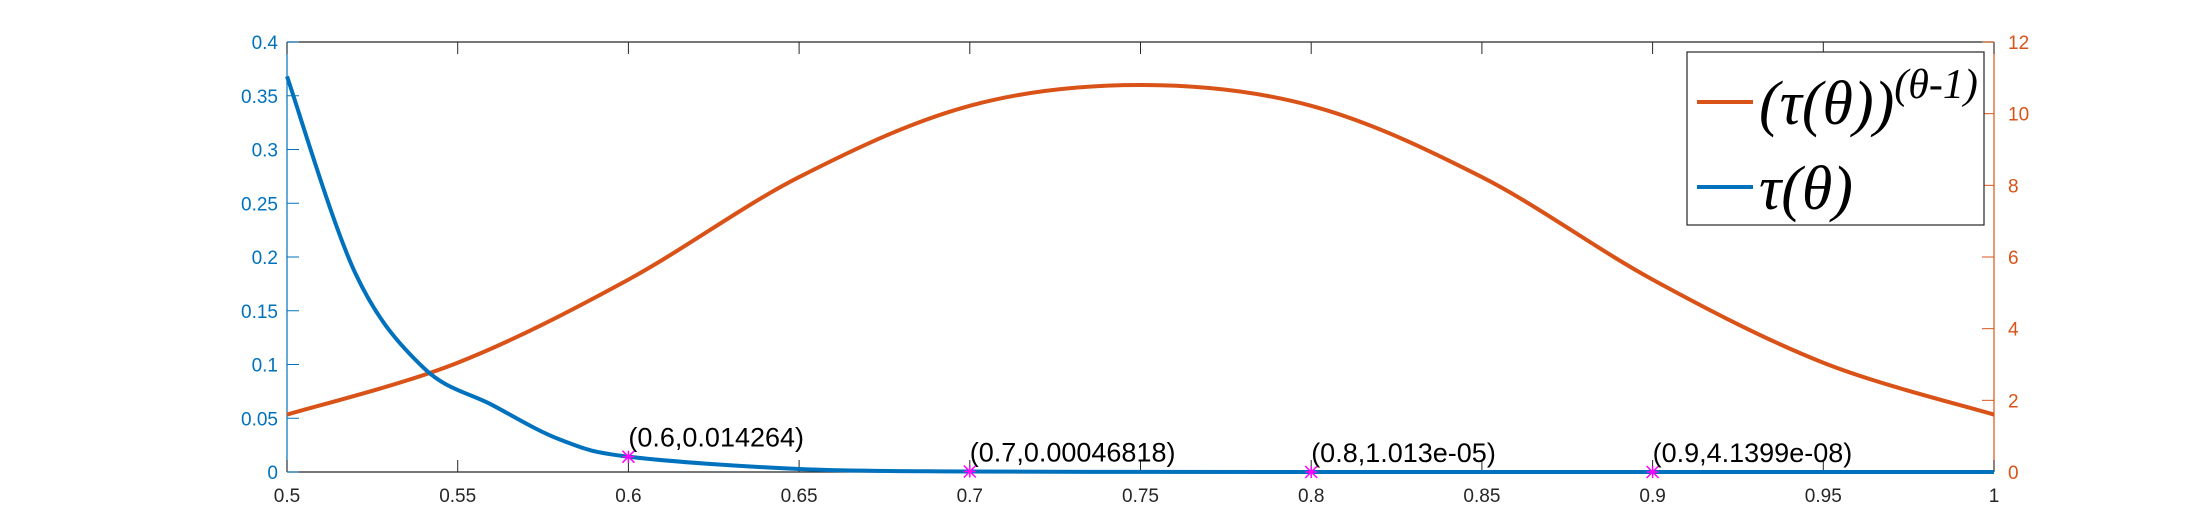 This screenshot has width=2202, height=530. I want to click on data-point-label: (0.8,1.013e-05), so click(1403, 453).